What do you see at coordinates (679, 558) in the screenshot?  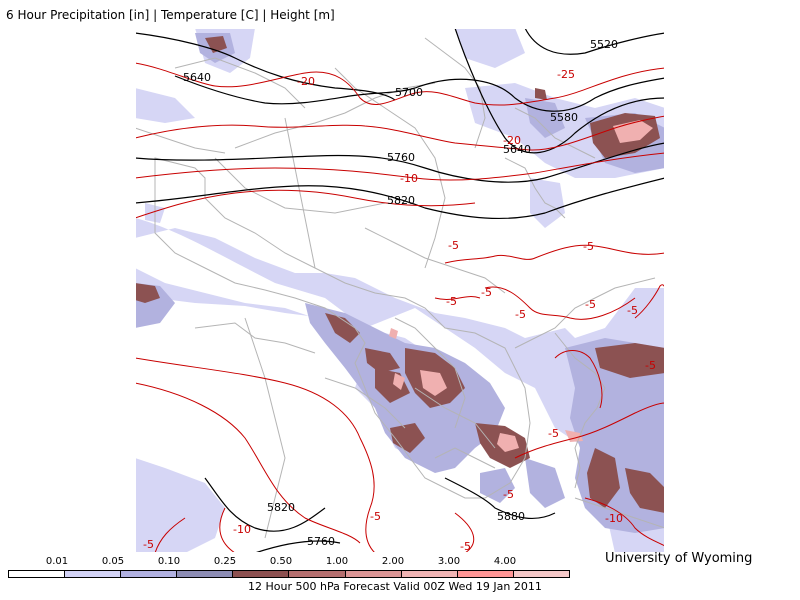 I see `credit-text: University of Wyoming` at bounding box center [679, 558].